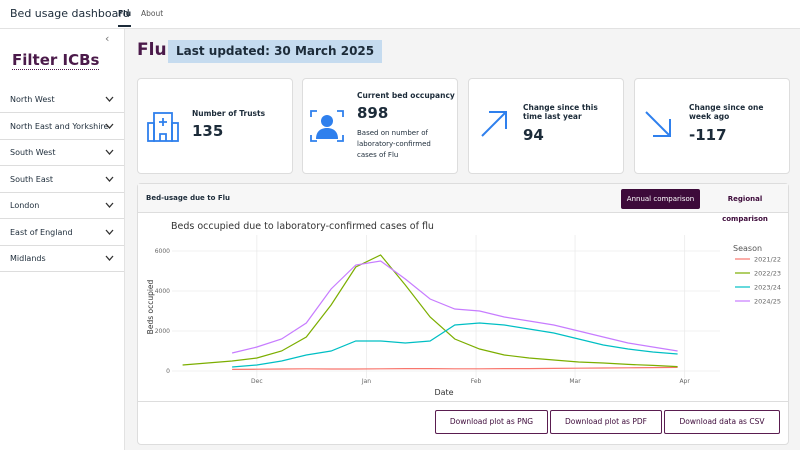 The height and width of the screenshot is (450, 800). I want to click on x-tick-label: Apr, so click(684, 381).